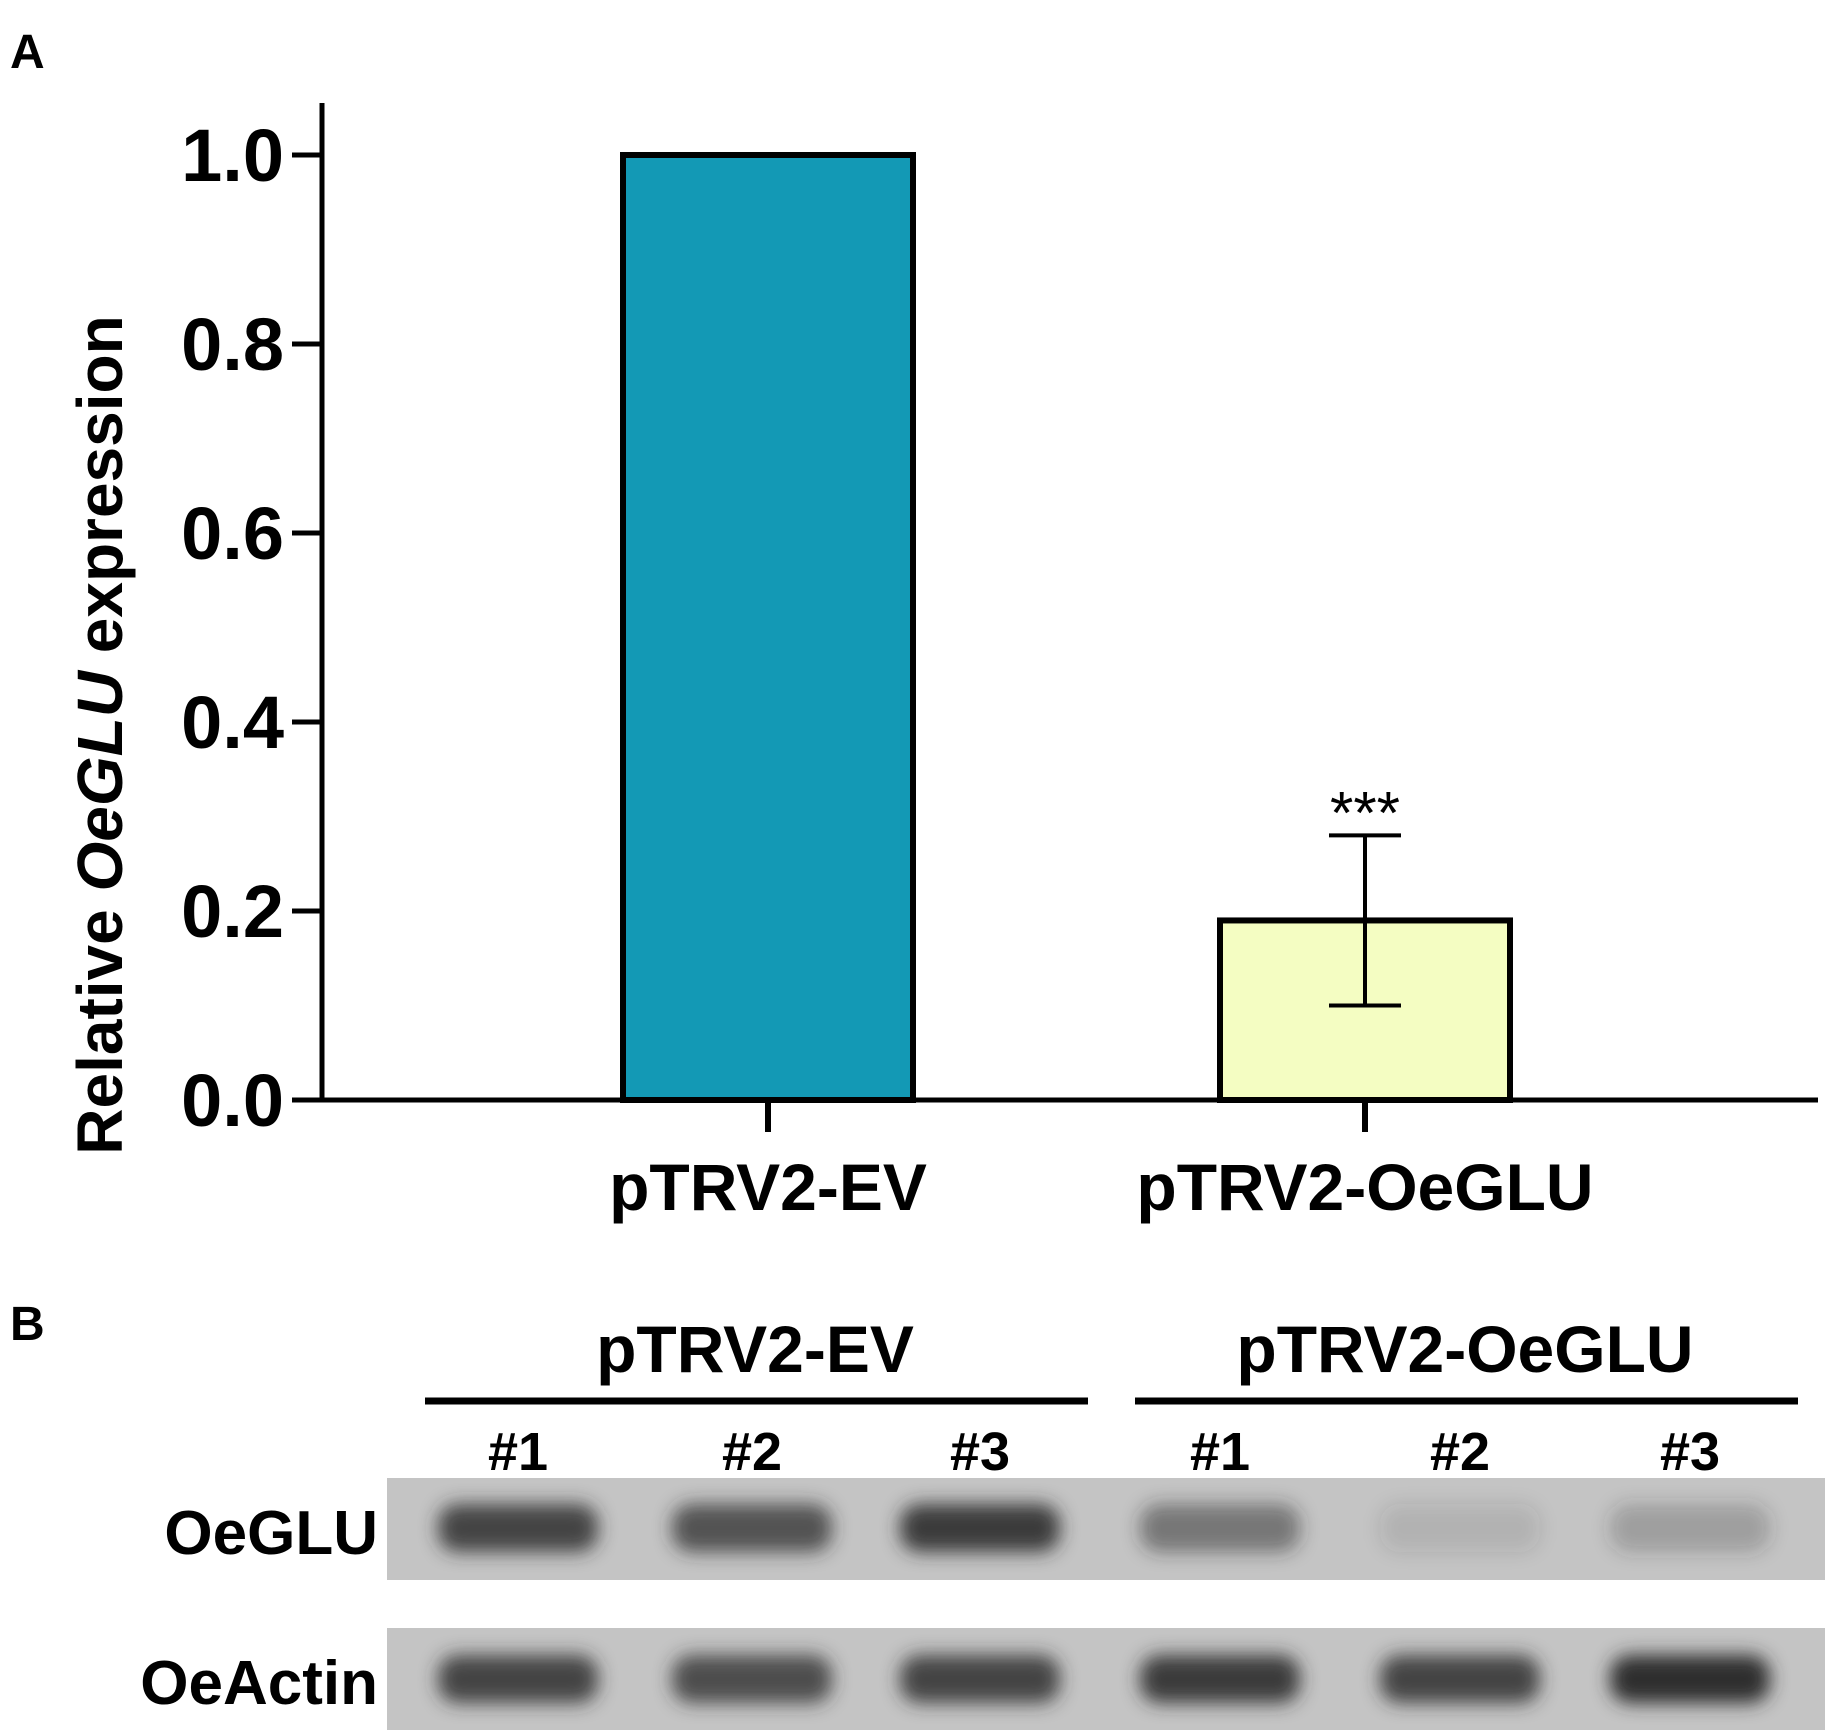 The image size is (1827, 1735). What do you see at coordinates (100, 734) in the screenshot?
I see `y-axis-label: Relative OeGLU expression` at bounding box center [100, 734].